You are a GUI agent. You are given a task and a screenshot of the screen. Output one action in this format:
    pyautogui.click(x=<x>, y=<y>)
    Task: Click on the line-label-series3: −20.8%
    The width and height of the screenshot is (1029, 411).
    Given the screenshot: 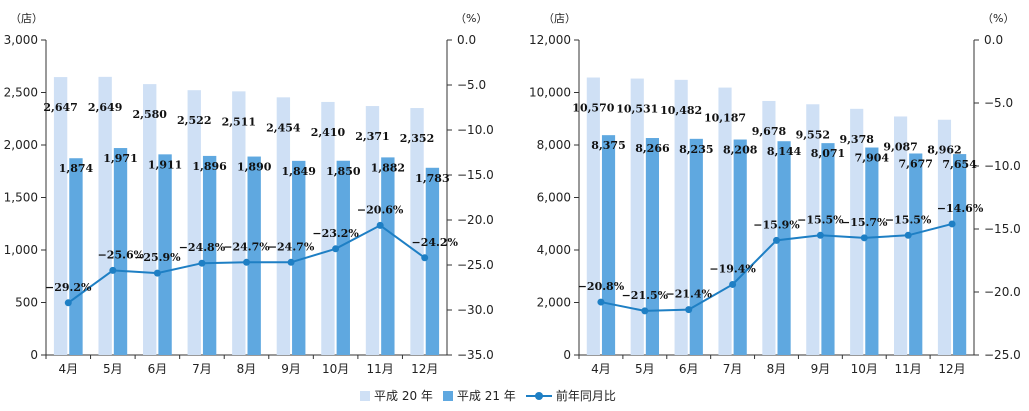 What is the action you would take?
    pyautogui.click(x=601, y=286)
    